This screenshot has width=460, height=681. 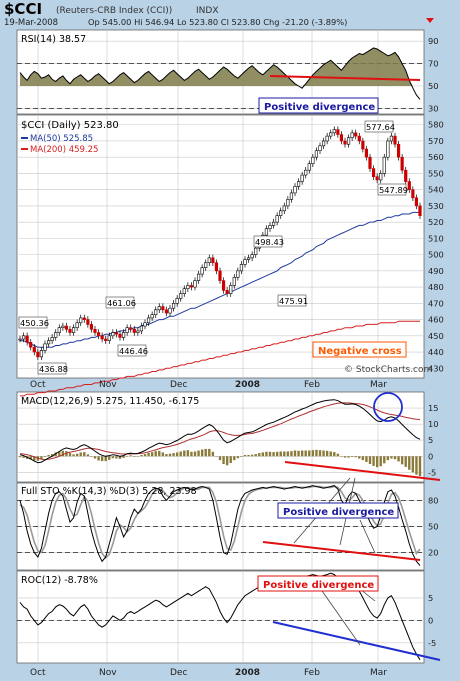 What do you see at coordinates (247, 385) in the screenshot?
I see `month-label-2008-top: 2008` at bounding box center [247, 385].